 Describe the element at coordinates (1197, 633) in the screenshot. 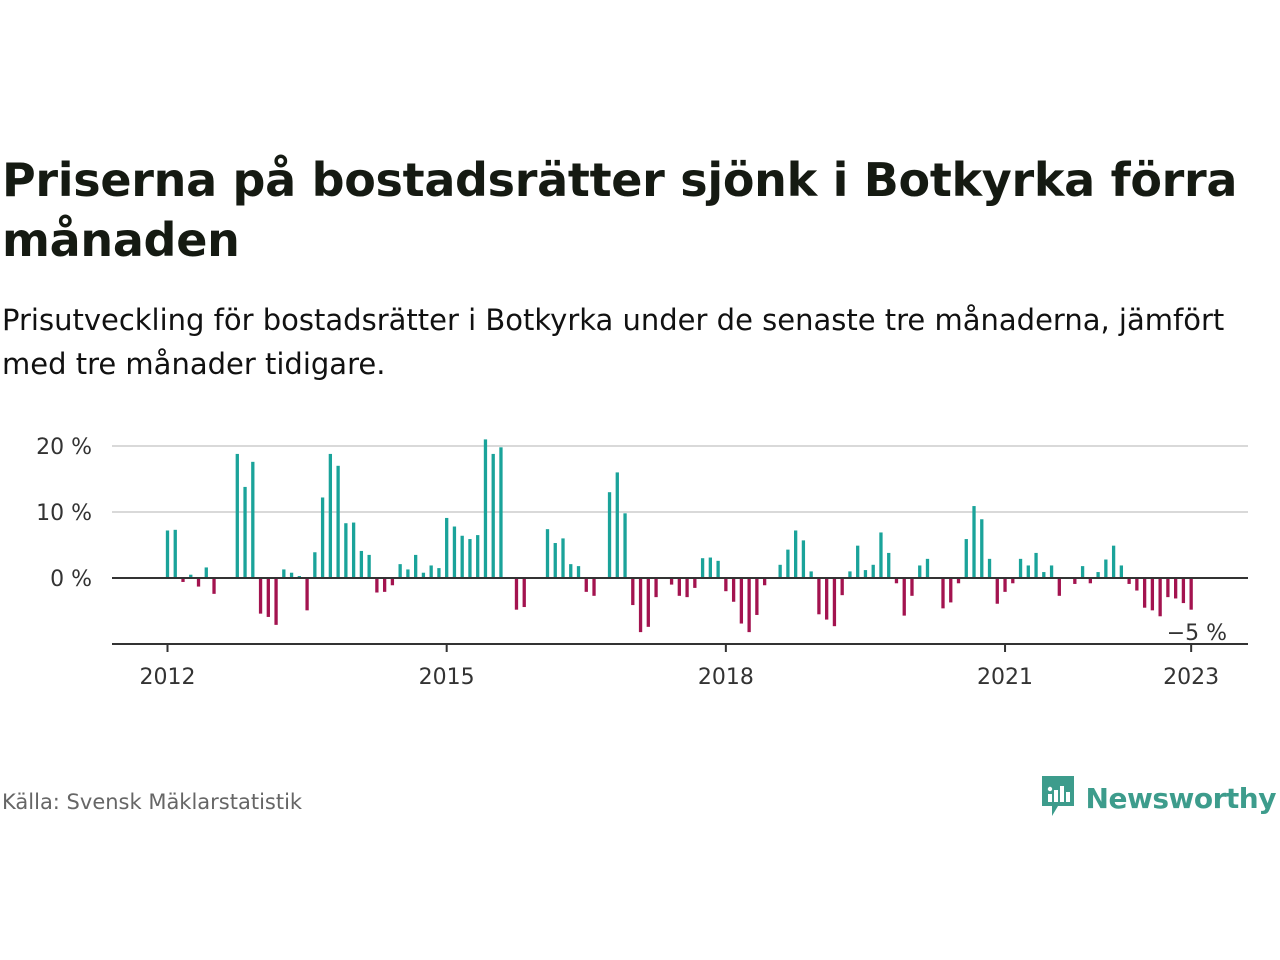

I see `last-value-annotation: −5 %` at that location.